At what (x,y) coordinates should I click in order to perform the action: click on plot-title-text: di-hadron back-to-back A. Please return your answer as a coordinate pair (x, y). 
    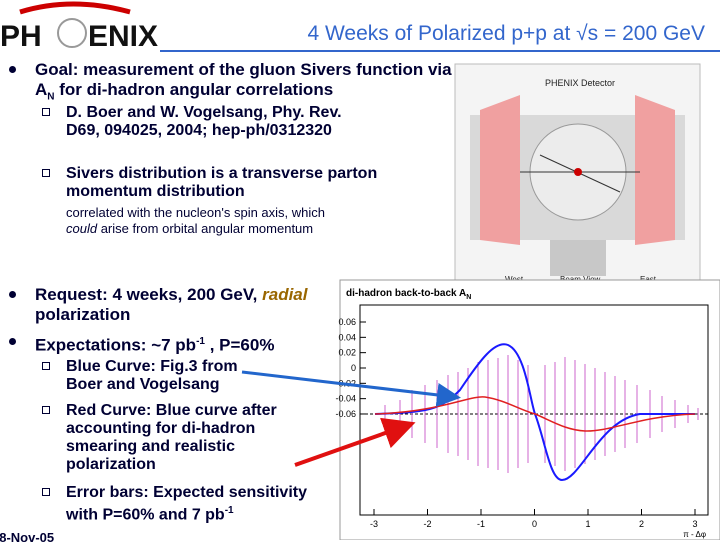
    Looking at the image, I should click on (406, 293).